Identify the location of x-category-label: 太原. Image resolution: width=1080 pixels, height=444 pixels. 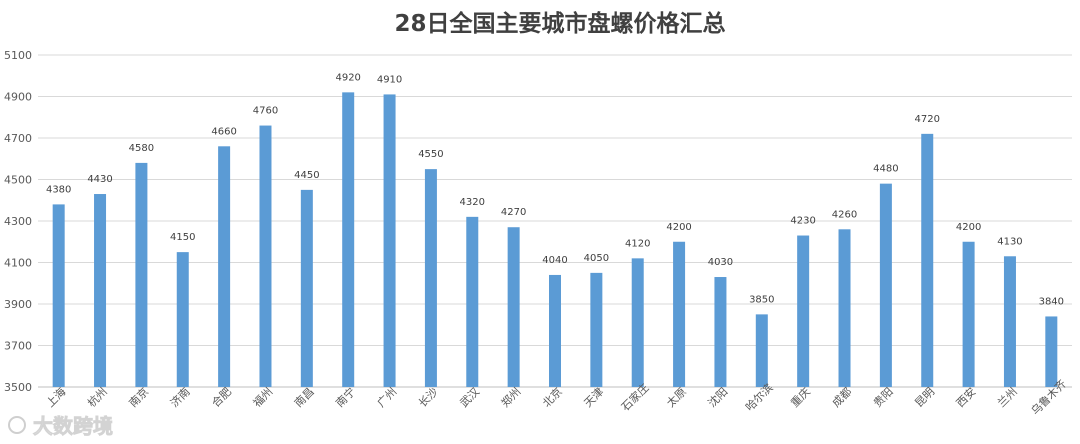
(676, 397).